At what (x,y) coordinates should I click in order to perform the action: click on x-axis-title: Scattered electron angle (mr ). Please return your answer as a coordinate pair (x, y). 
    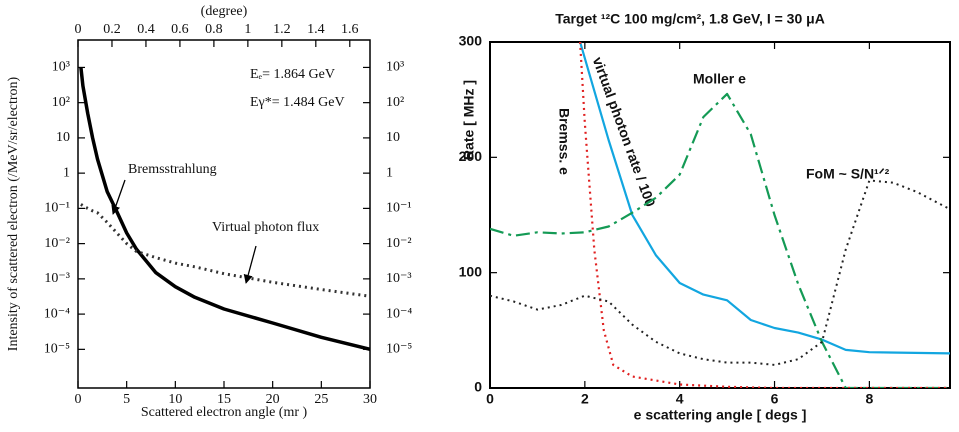
    Looking at the image, I should click on (224, 412).